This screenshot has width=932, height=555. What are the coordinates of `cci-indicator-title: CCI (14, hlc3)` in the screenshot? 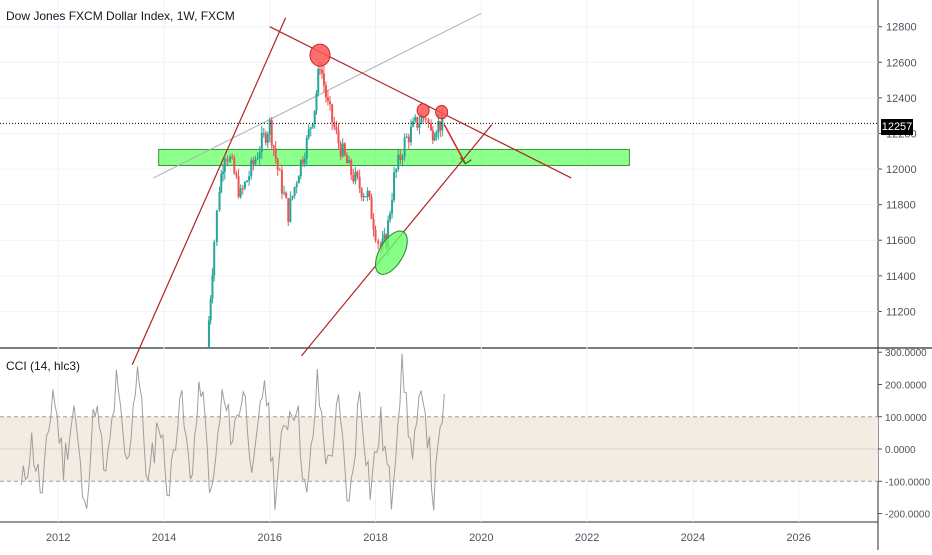 It's located at (43, 366).